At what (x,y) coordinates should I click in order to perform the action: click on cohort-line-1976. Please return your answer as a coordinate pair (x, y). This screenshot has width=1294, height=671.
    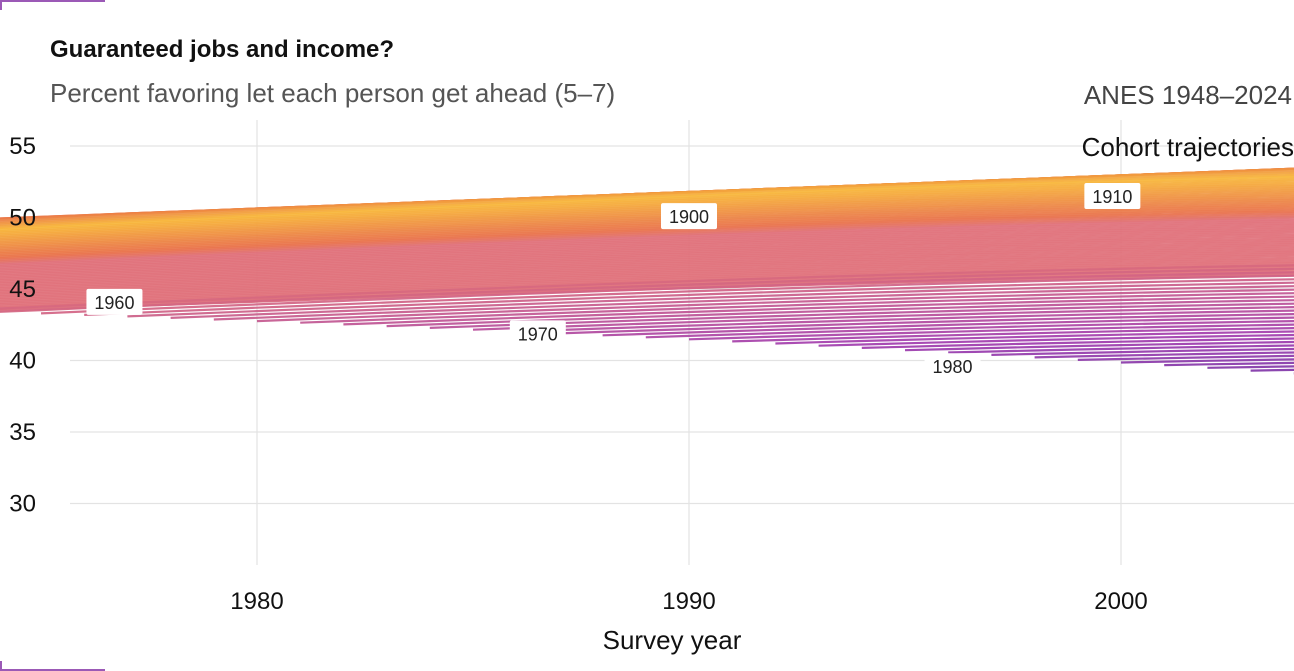
    Looking at the image, I should click on (1077, 343).